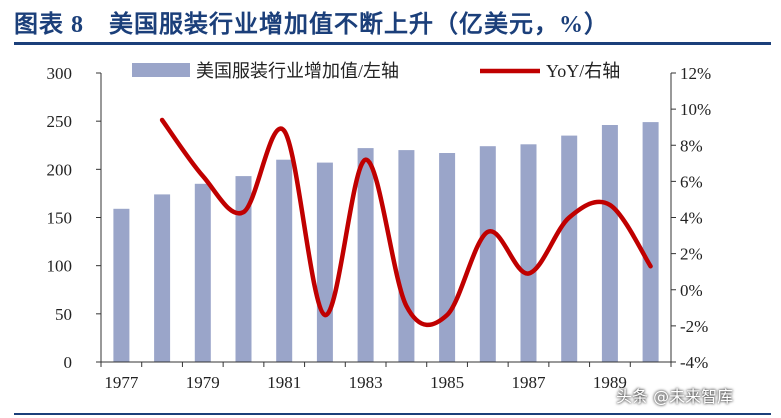  I want to click on right-tick-label-0: 0%, so click(691, 290).